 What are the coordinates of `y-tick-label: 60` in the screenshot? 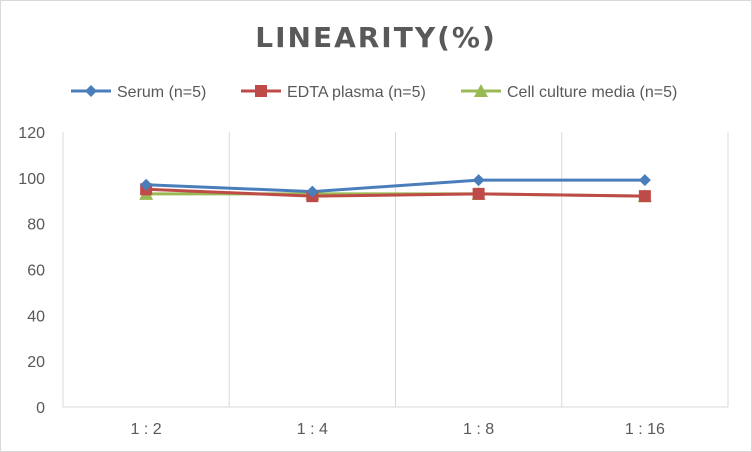 It's located at (36, 271).